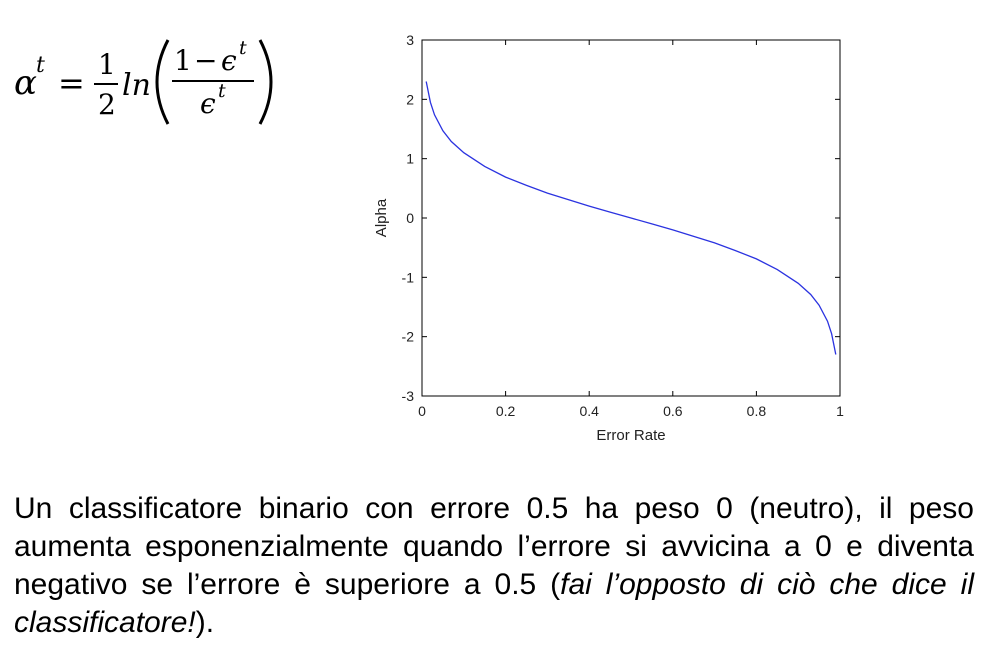  Describe the element at coordinates (673, 411) in the screenshot. I see `x-tick-label: 0.6` at that location.